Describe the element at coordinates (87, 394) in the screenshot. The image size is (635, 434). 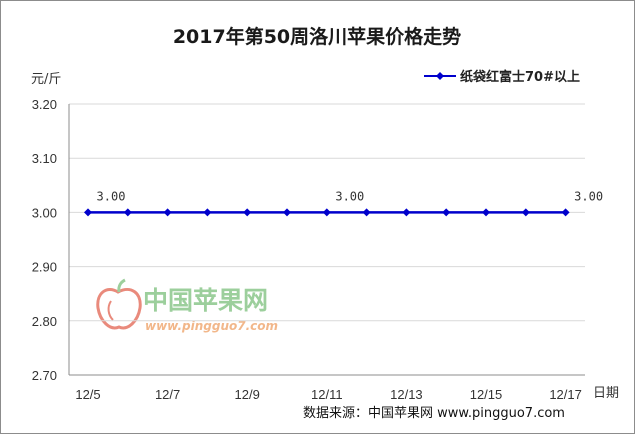
I see `x-tick-label: 12/5` at that location.